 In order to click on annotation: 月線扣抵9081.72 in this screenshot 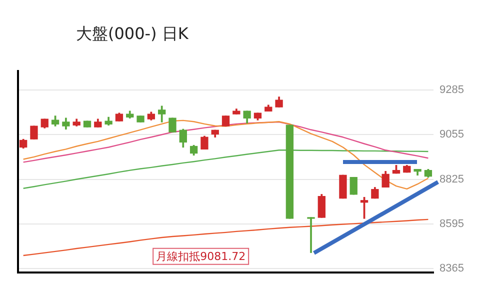, I will do `click(201, 256)`.